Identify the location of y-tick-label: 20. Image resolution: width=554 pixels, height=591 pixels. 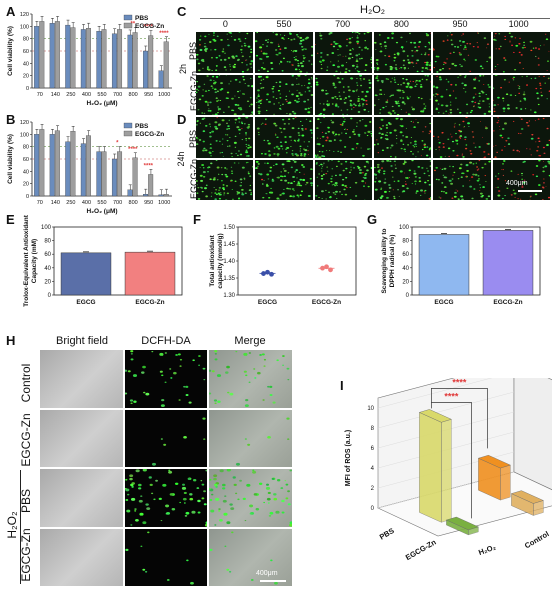
(47, 282).